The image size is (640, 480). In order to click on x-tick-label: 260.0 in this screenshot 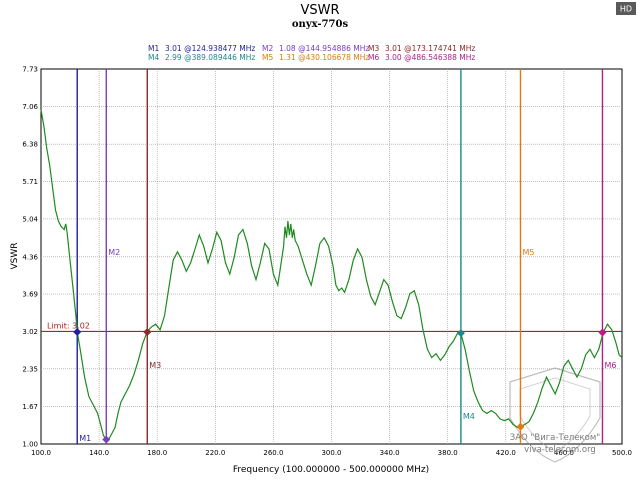, I will do `click(273, 453)`.